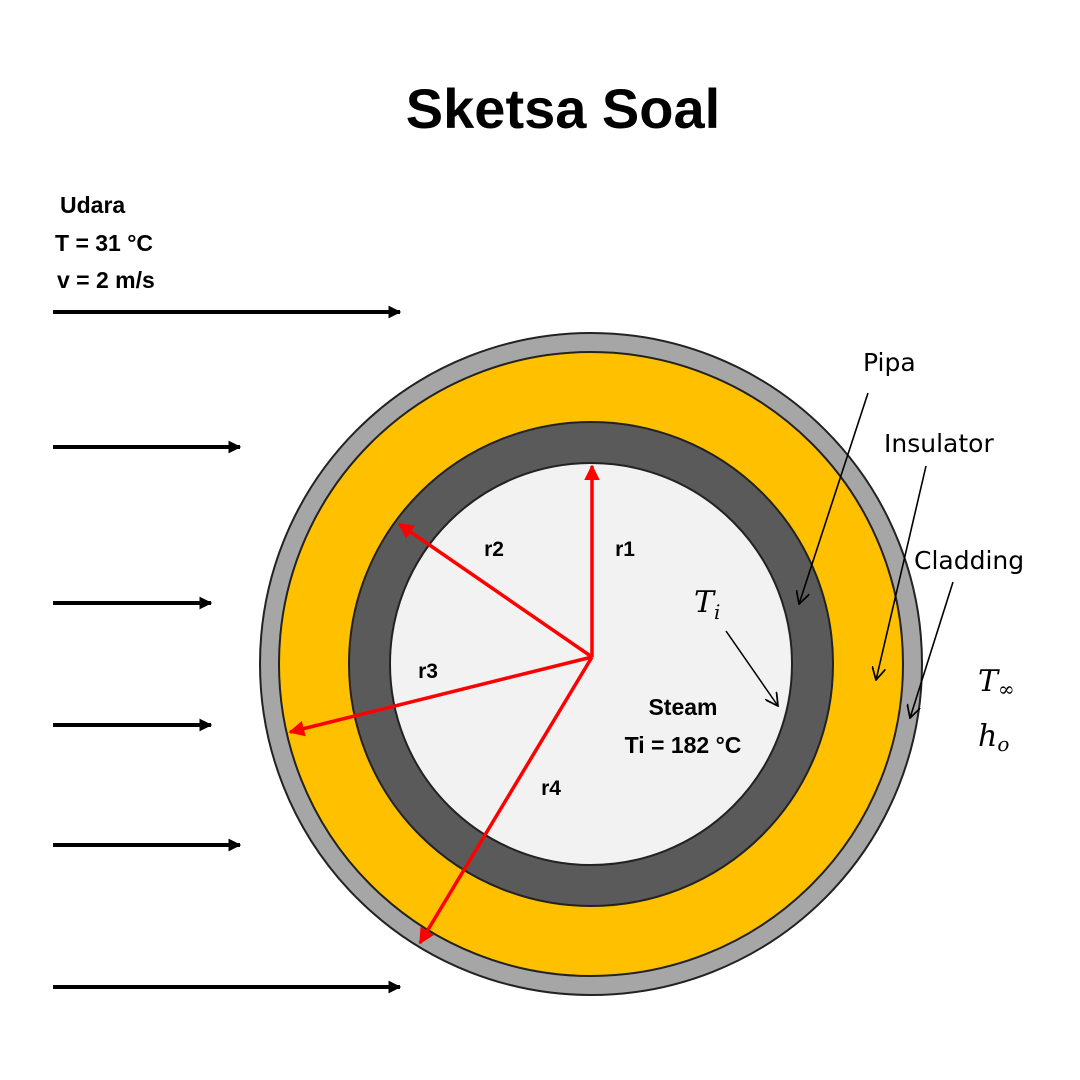  Describe the element at coordinates (683, 745) in the screenshot. I see `steam-temperature: Ti = 182 °C` at that location.